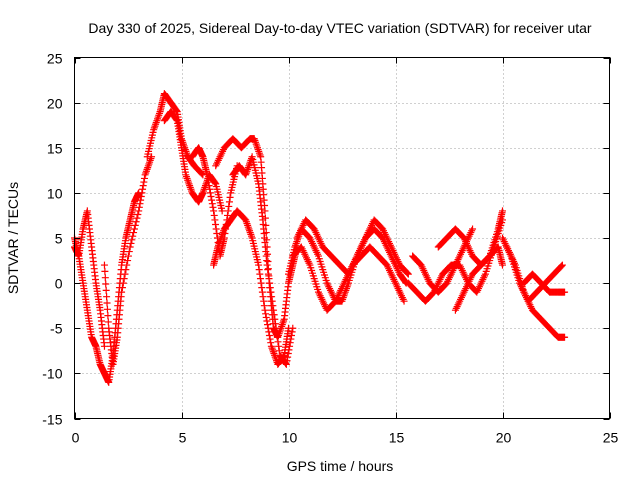 Image resolution: width=640 pixels, height=480 pixels. Describe the element at coordinates (76, 438) in the screenshot. I see `x-tick-label: 0` at that location.